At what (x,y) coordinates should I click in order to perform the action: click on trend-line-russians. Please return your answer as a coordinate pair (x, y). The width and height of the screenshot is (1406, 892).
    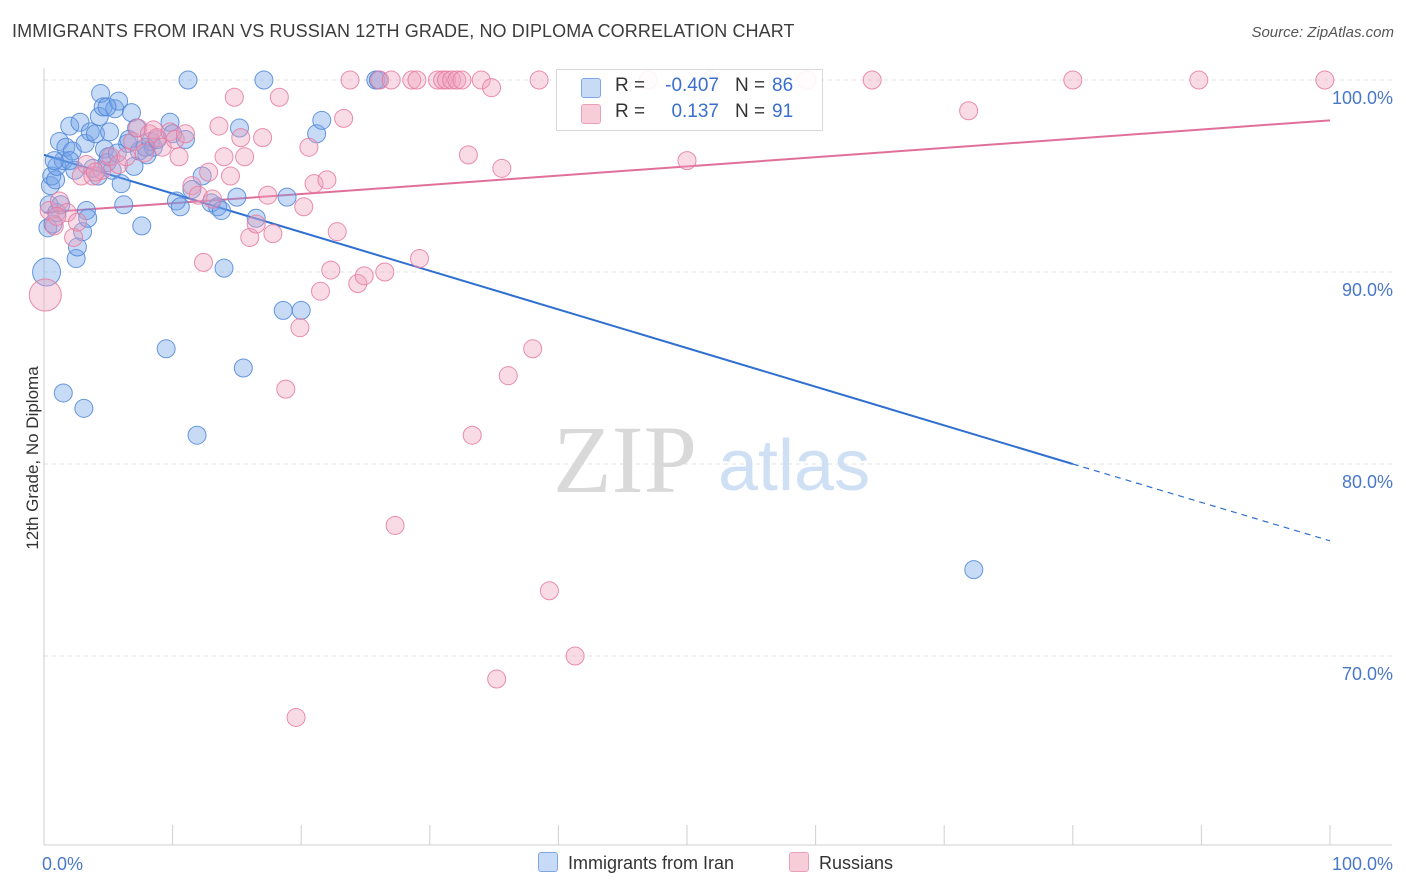
    Looking at the image, I should click on (687, 166).